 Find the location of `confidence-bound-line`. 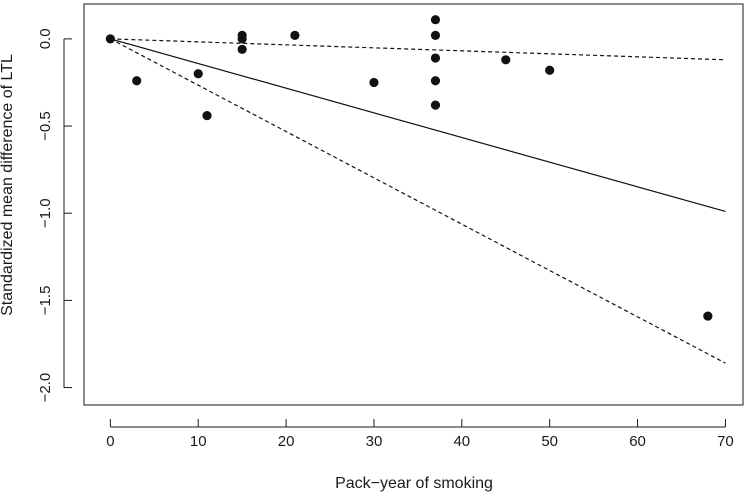

confidence-bound-line is located at coordinates (418, 49).